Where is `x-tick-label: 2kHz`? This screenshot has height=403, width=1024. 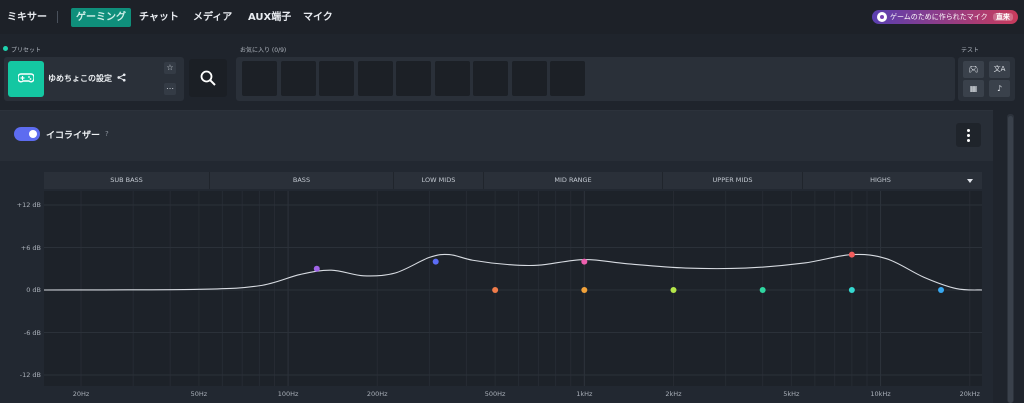
x-tick-label: 2kHz is located at coordinates (673, 394).